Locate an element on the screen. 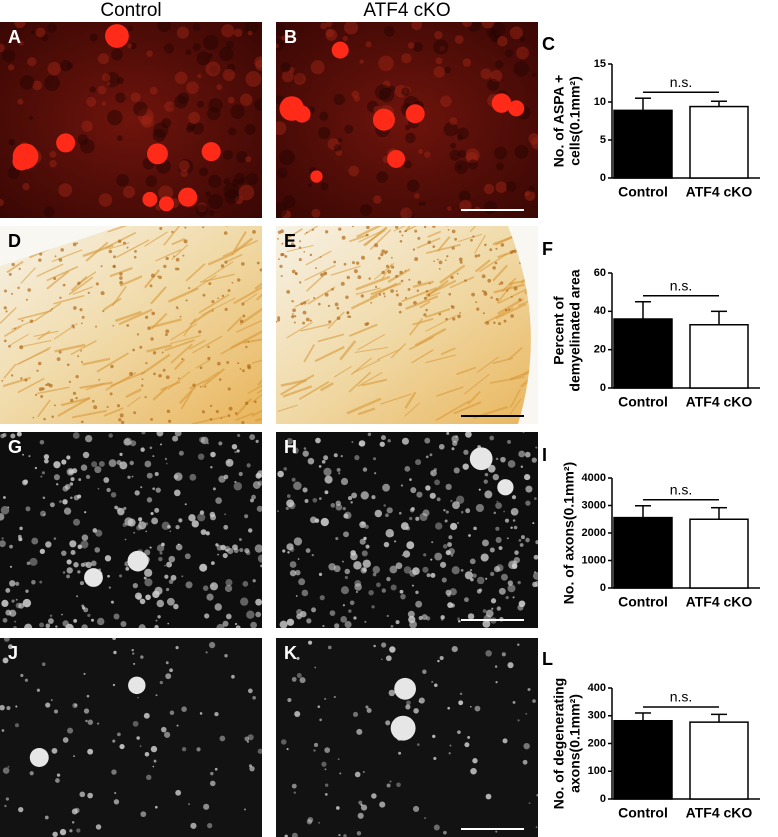 The image size is (778, 837). micrograph-bg is located at coordinates (131, 737).